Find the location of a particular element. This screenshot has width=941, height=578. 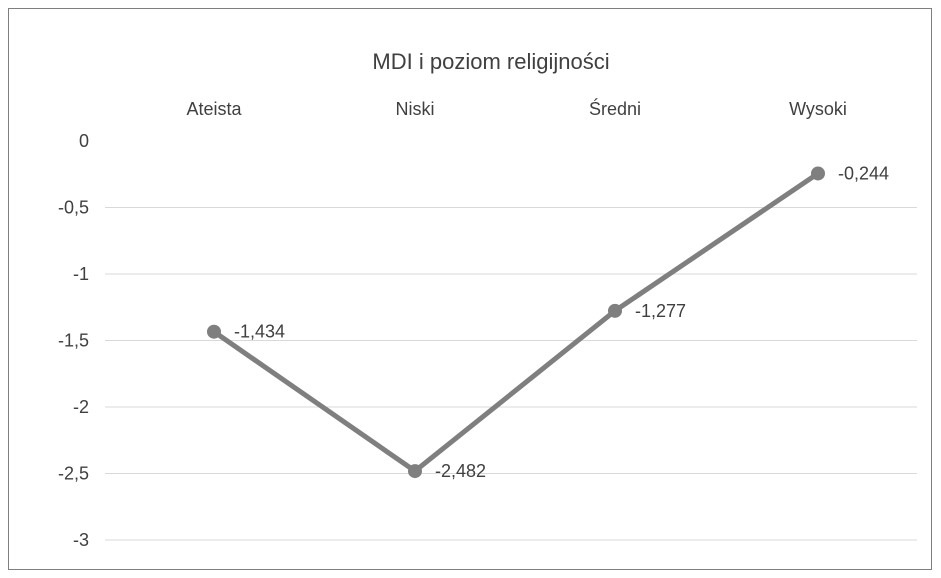

chart-title: MDI i poziom religijności is located at coordinates (490, 61).